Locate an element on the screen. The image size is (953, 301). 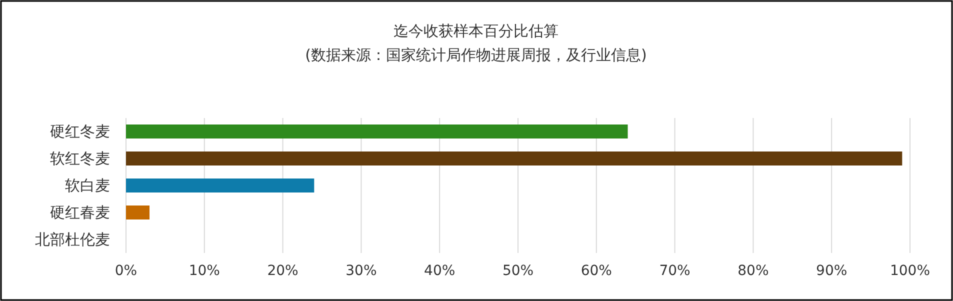
x-tick-label: 10% is located at coordinates (204, 271).